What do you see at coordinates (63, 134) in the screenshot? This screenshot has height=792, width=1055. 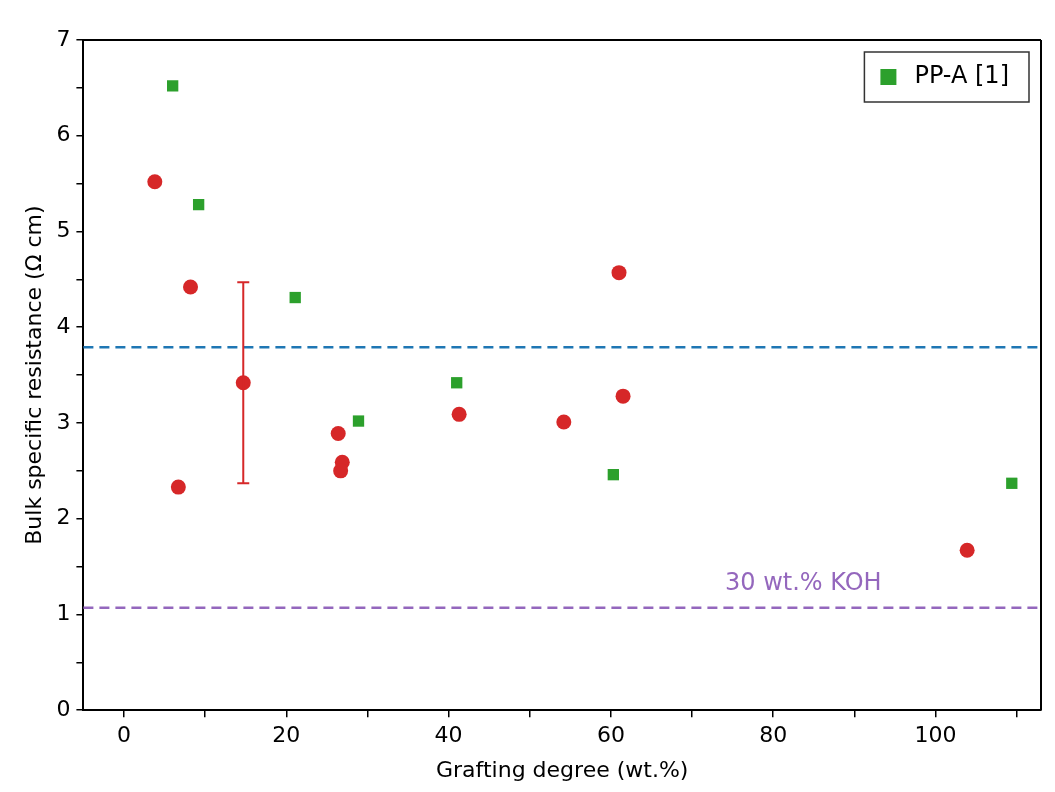 I see `y-tick-label: 6` at bounding box center [63, 134].